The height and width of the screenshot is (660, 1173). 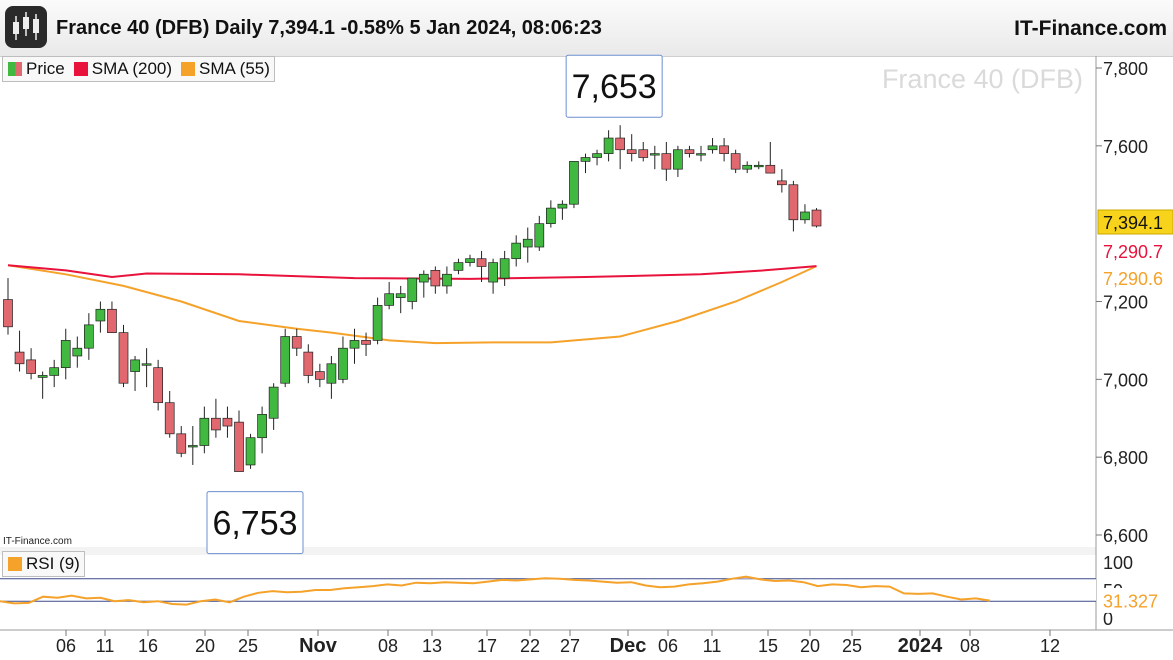 I want to click on annotation-label: 6,753, so click(x=254, y=524).